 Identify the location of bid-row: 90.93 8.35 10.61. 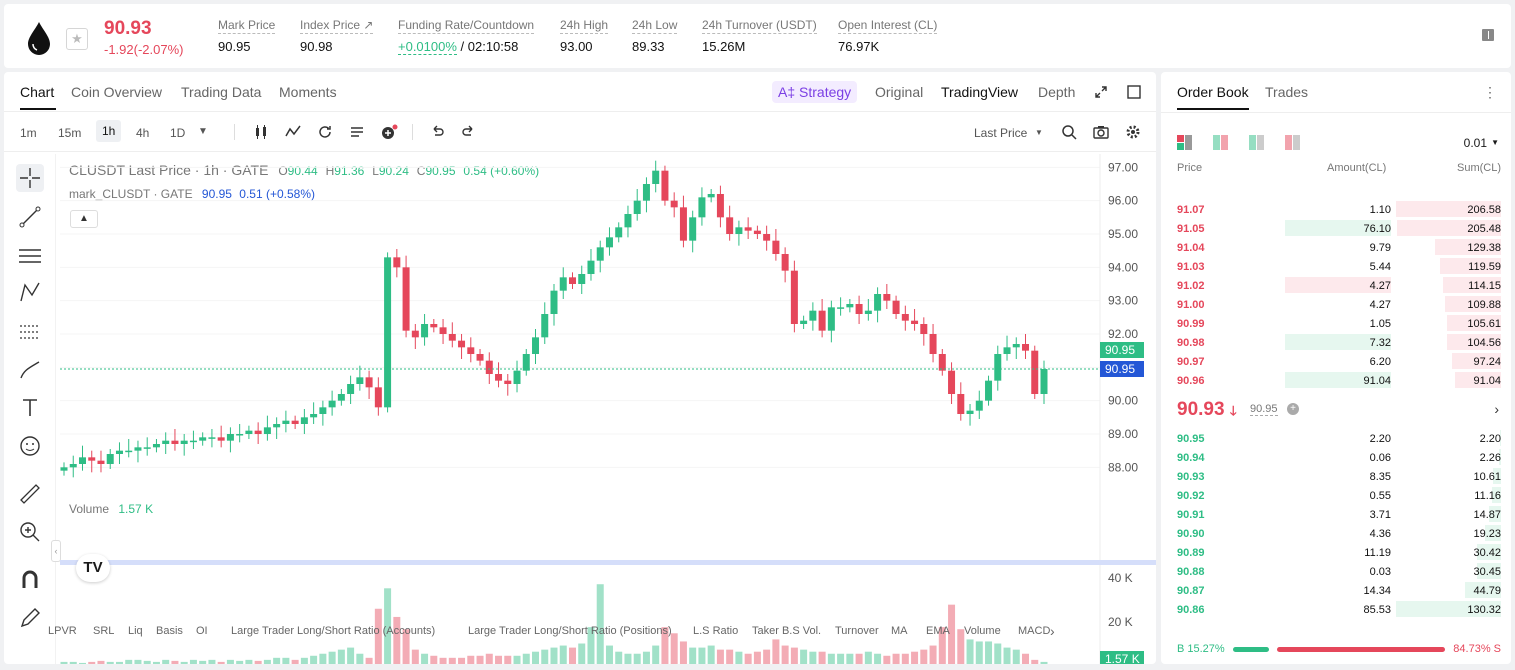
(1339, 476).